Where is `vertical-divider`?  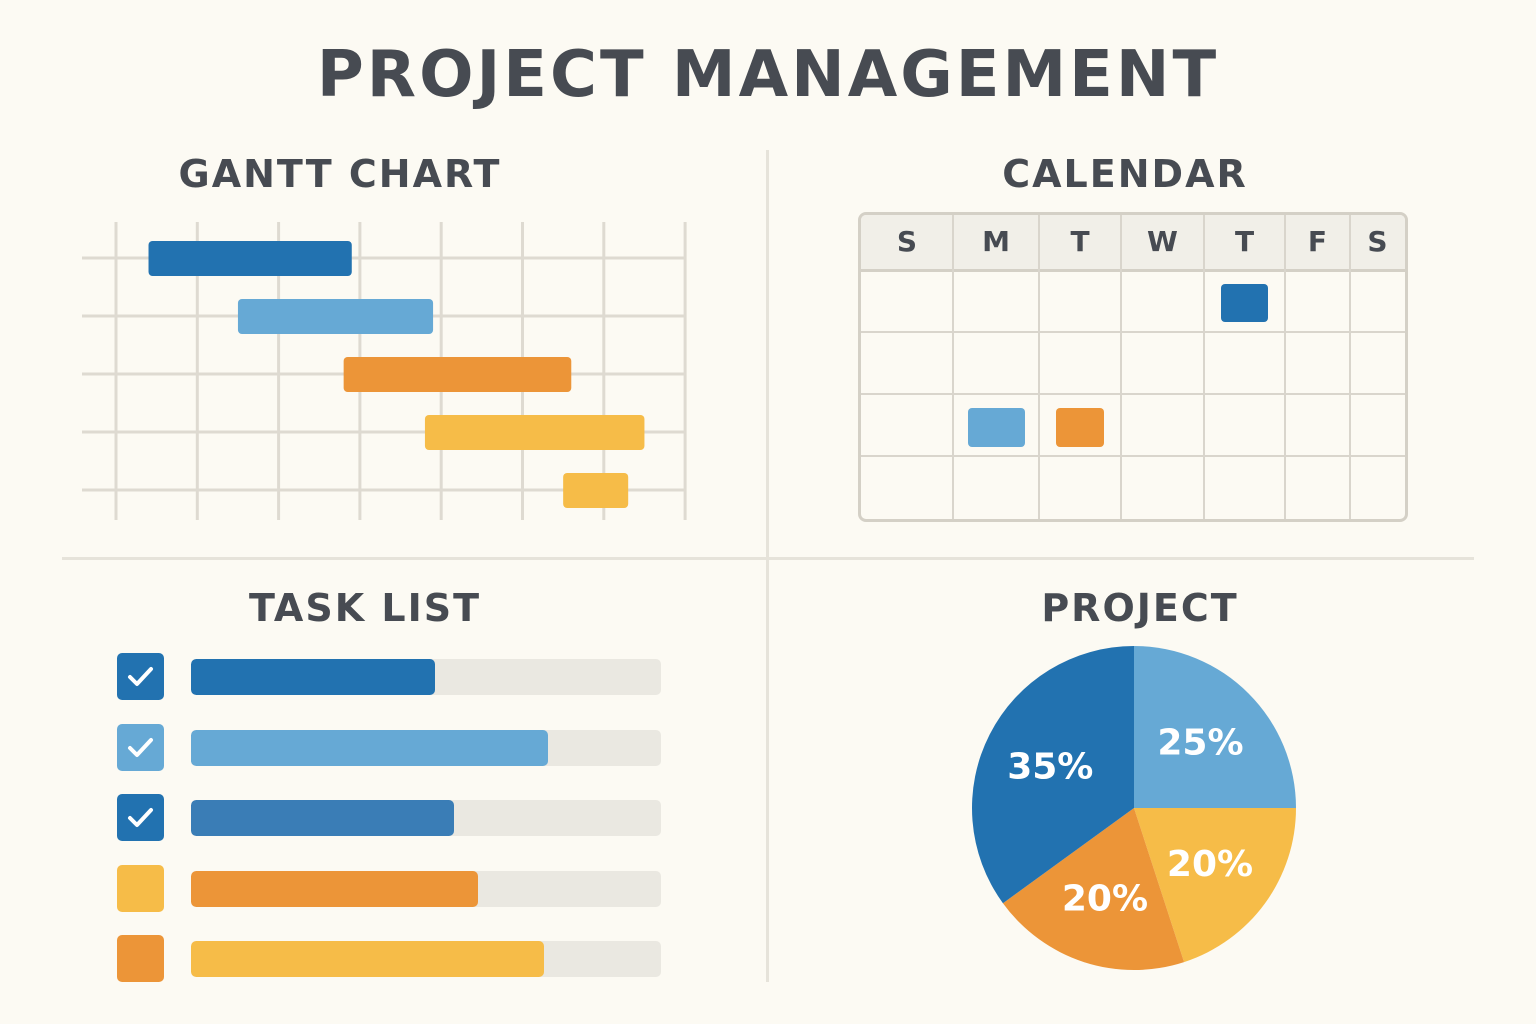 vertical-divider is located at coordinates (767, 566).